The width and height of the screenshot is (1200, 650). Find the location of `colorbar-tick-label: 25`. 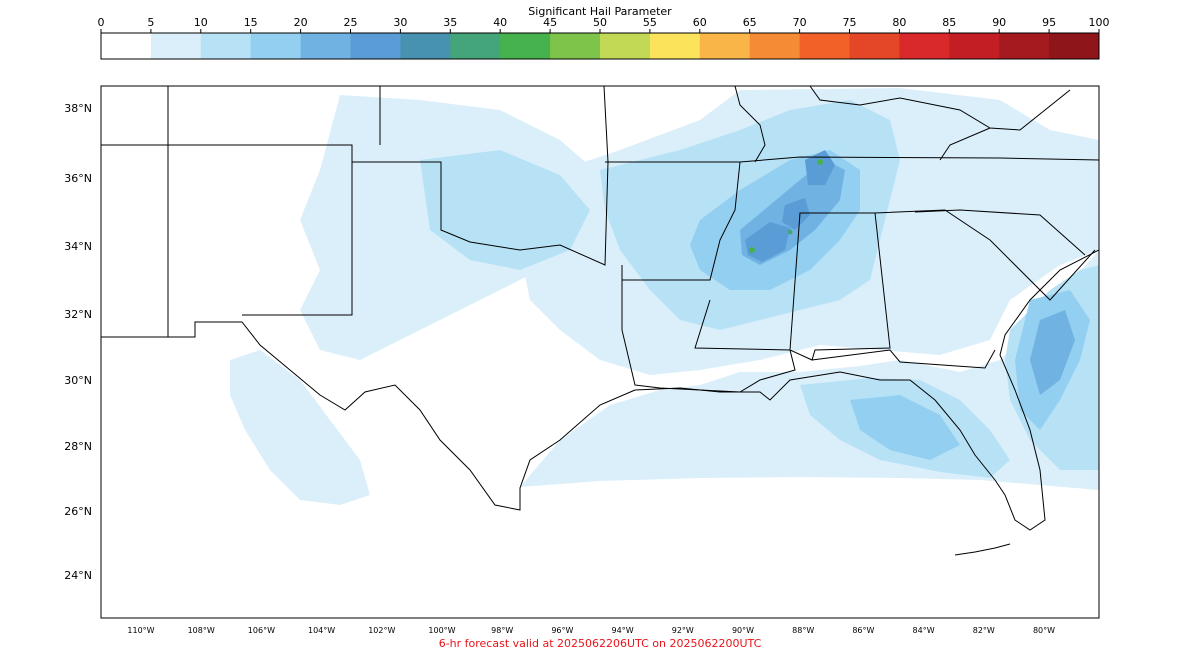

colorbar-tick-label: 25 is located at coordinates (351, 22).